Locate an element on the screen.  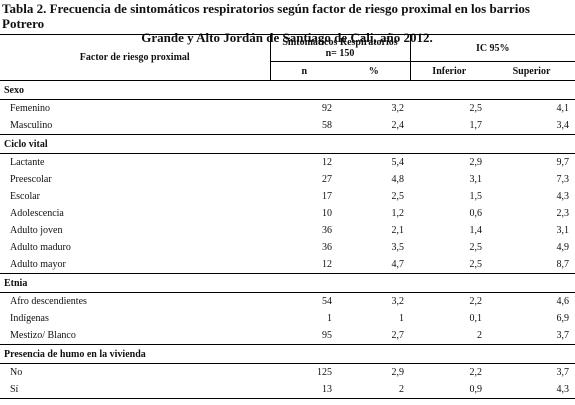
row-label: Adulto mayor is located at coordinates (38, 264).